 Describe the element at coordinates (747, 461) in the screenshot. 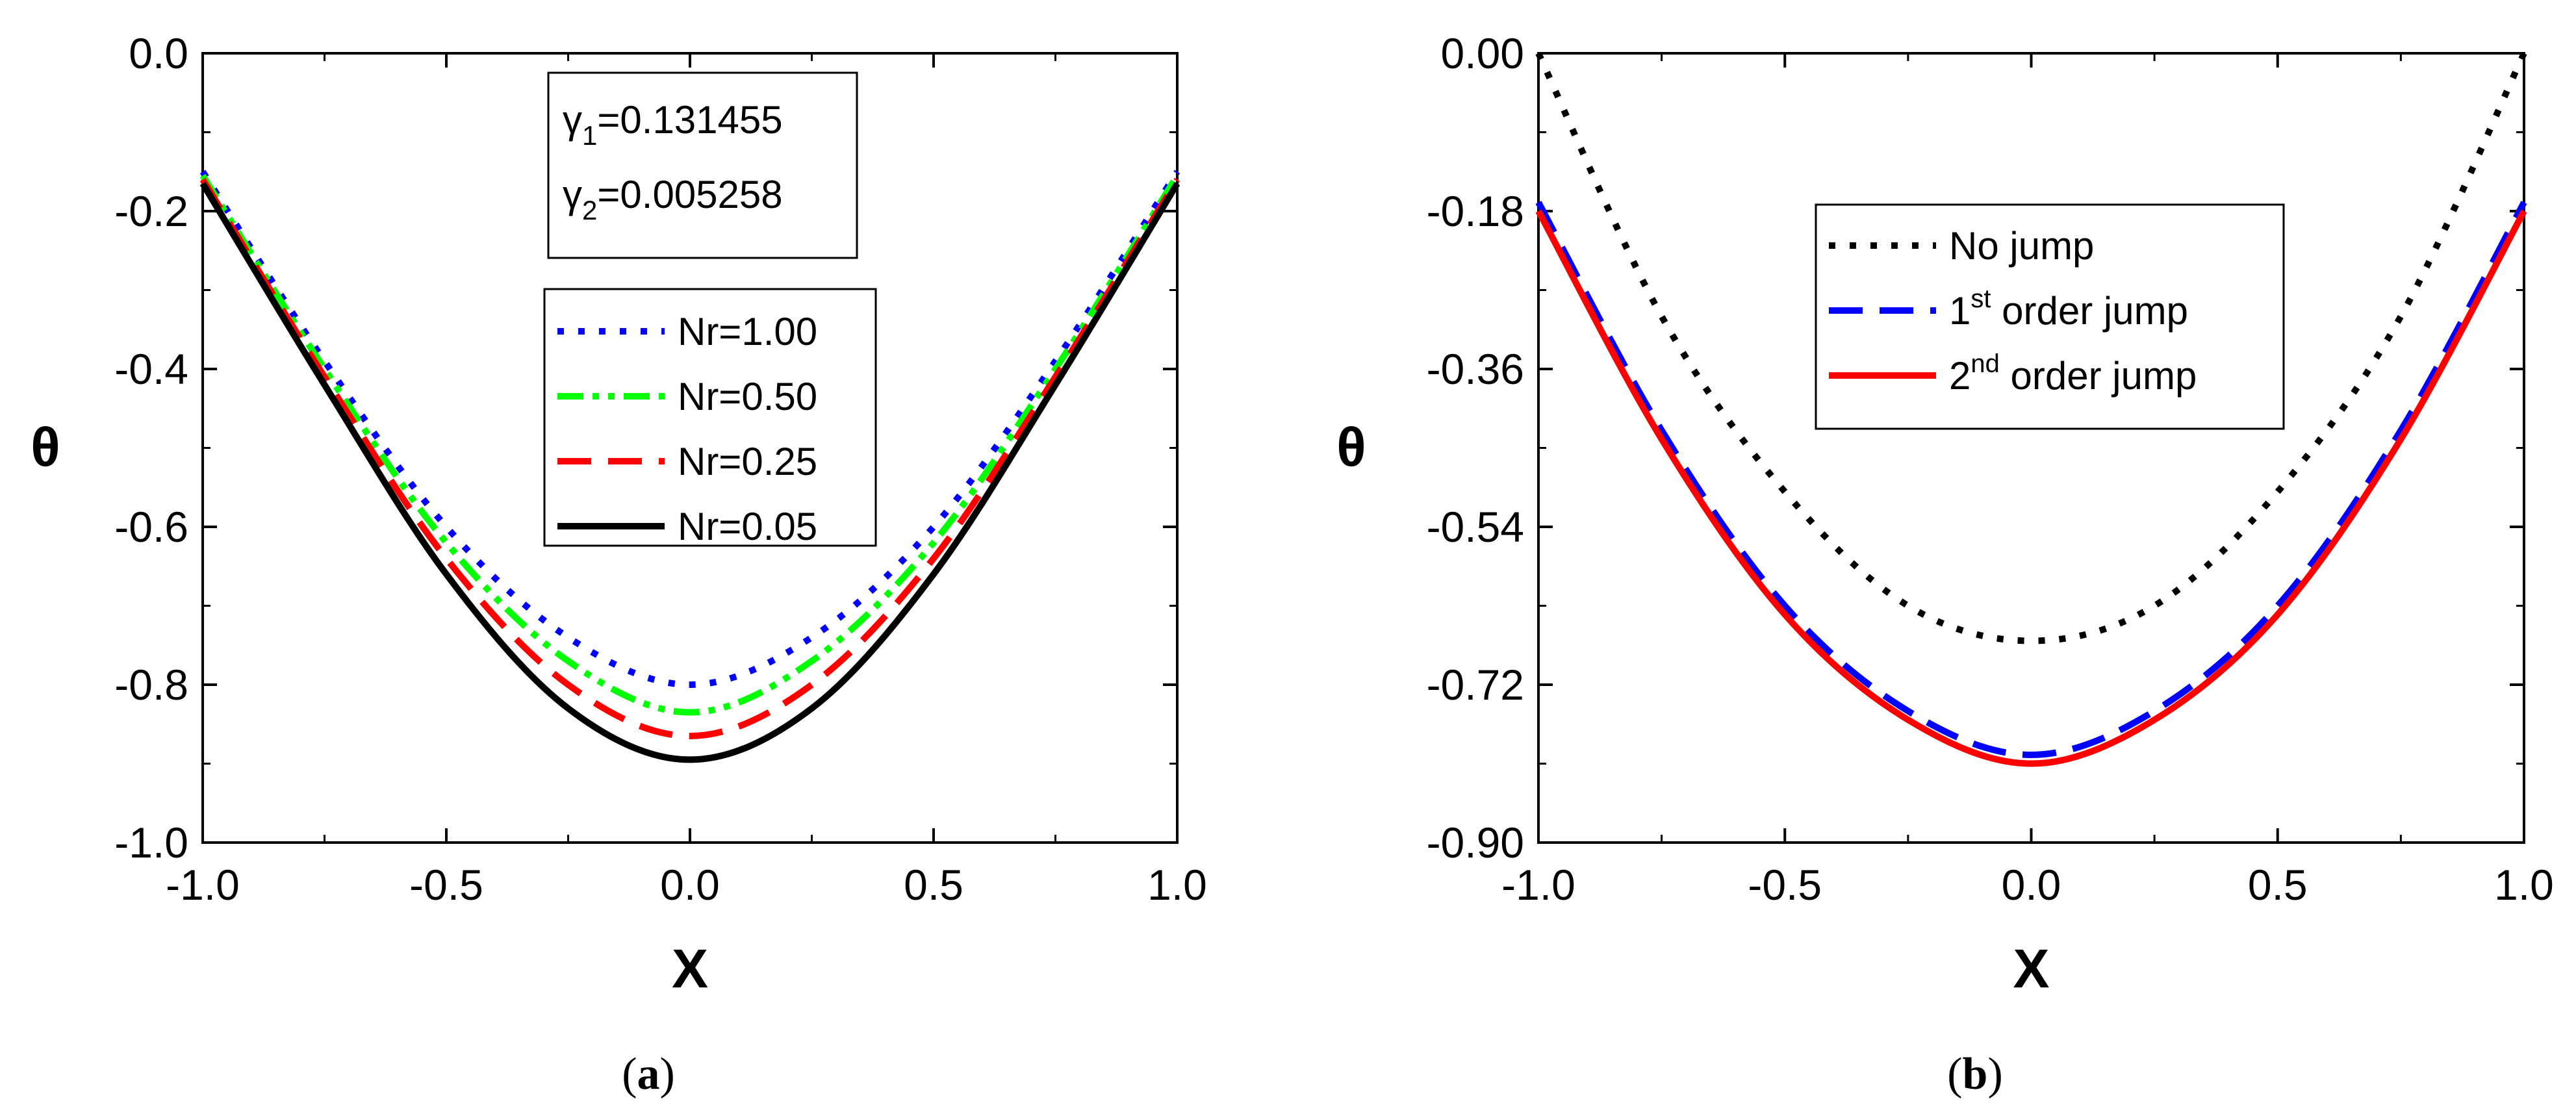

I see `legend-entry-label: Nr=0.25` at that location.